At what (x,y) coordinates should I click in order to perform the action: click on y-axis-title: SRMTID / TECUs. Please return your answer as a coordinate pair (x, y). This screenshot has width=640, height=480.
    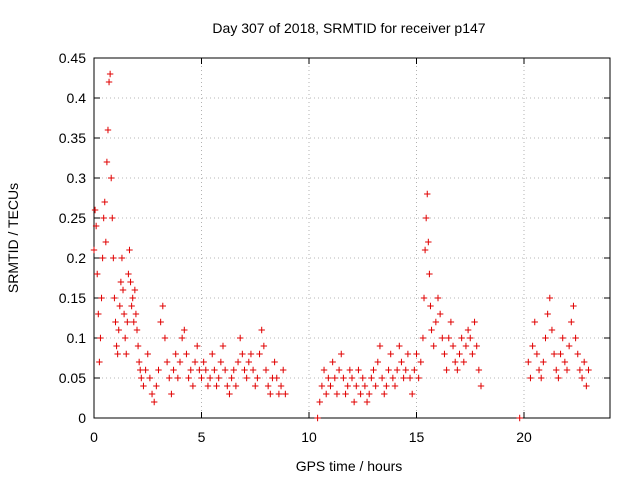
    Looking at the image, I should click on (13, 238).